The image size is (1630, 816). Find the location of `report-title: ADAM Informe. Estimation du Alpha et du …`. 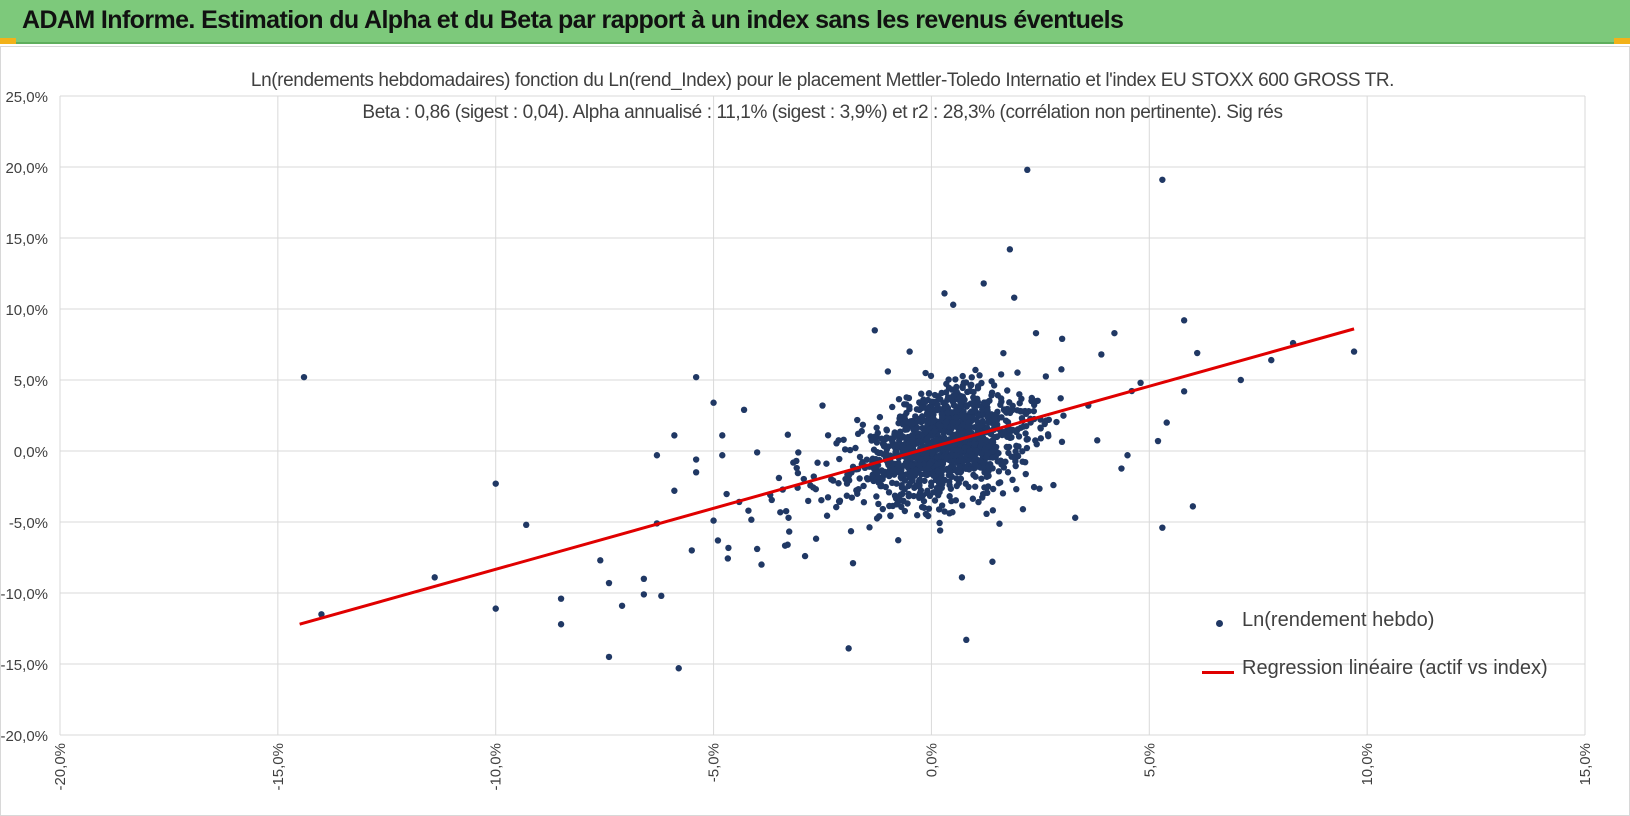

report-title: ADAM Informe. Estimation du Alpha et du … is located at coordinates (573, 20).